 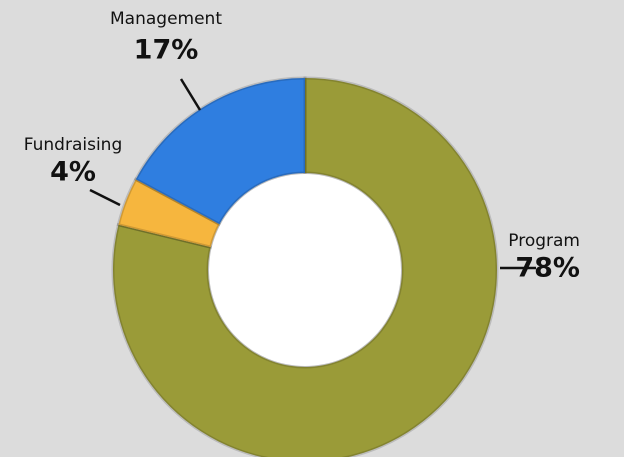 What do you see at coordinates (166, 50) in the screenshot?
I see `value-label: 17%` at bounding box center [166, 50].